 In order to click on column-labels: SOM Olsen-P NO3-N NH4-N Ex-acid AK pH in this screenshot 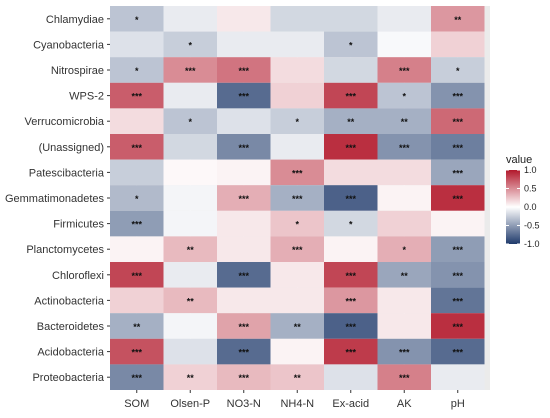, I will do `click(294, 400)`.